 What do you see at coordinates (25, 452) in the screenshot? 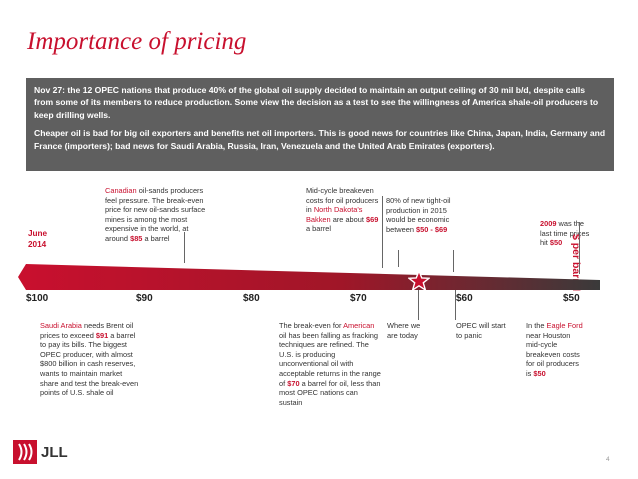
I see `jll-logo-icon` at bounding box center [25, 452].